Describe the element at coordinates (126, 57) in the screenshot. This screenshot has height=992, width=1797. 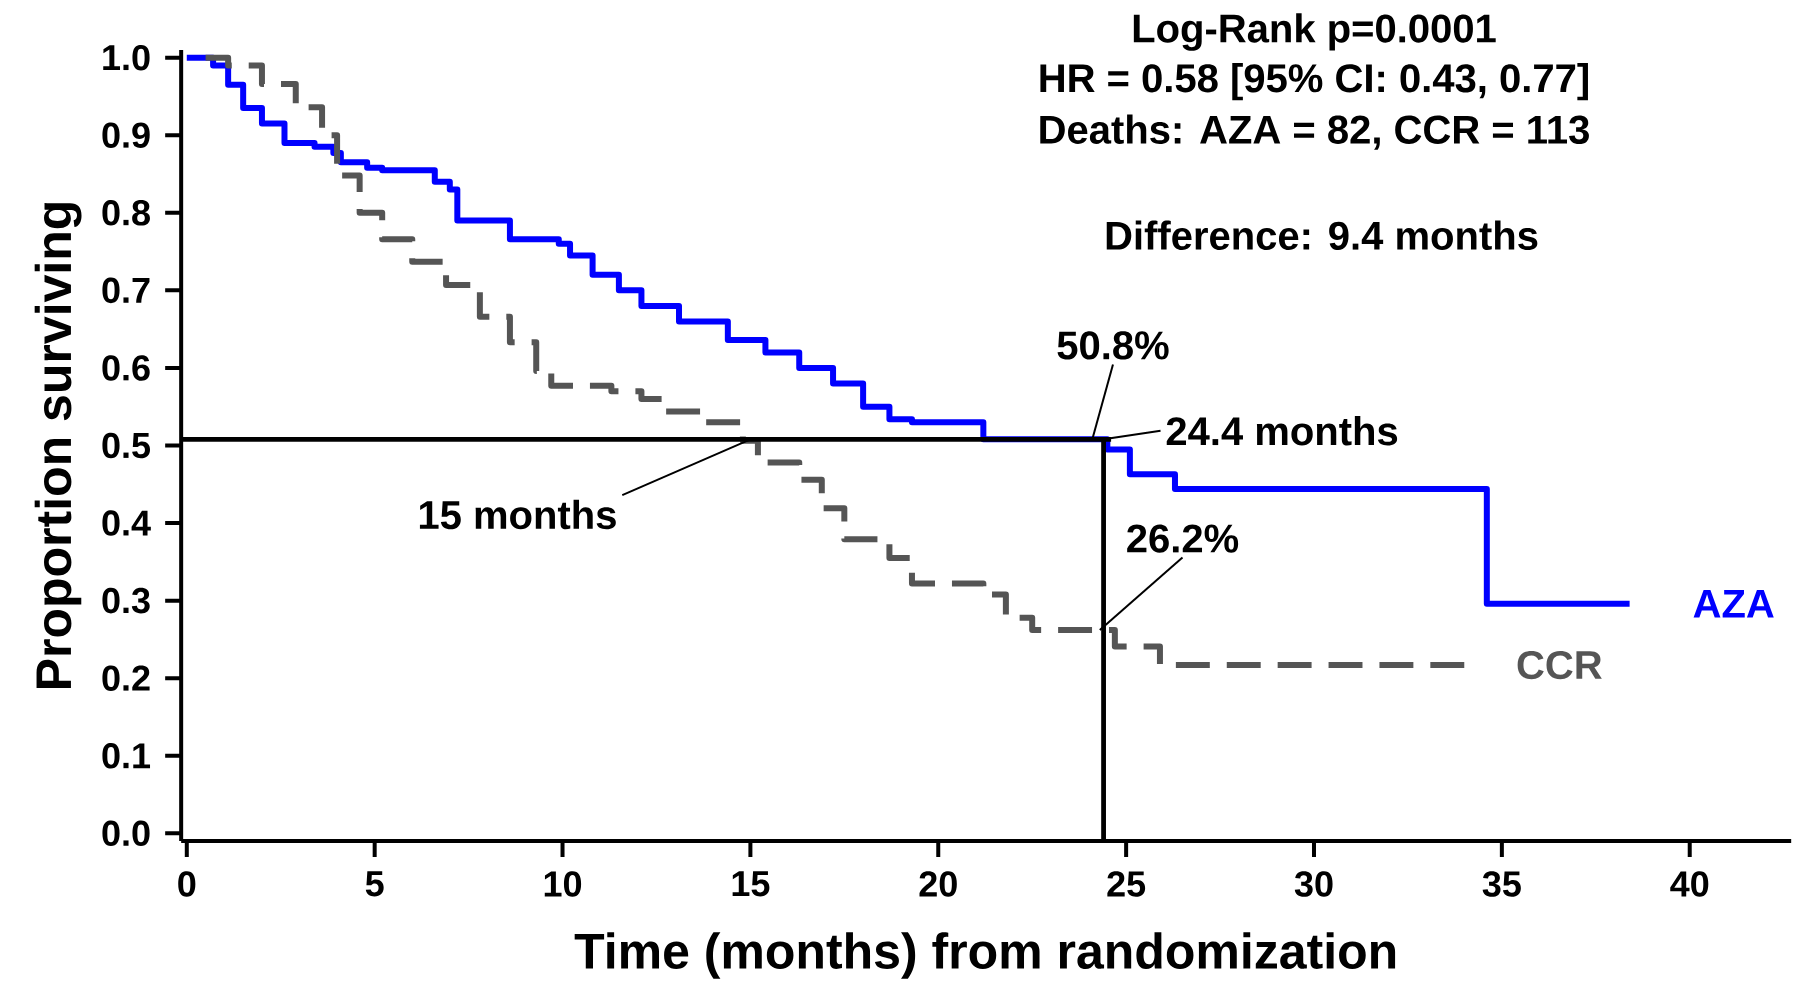
I see `y-tick-label: 1.0` at that location.